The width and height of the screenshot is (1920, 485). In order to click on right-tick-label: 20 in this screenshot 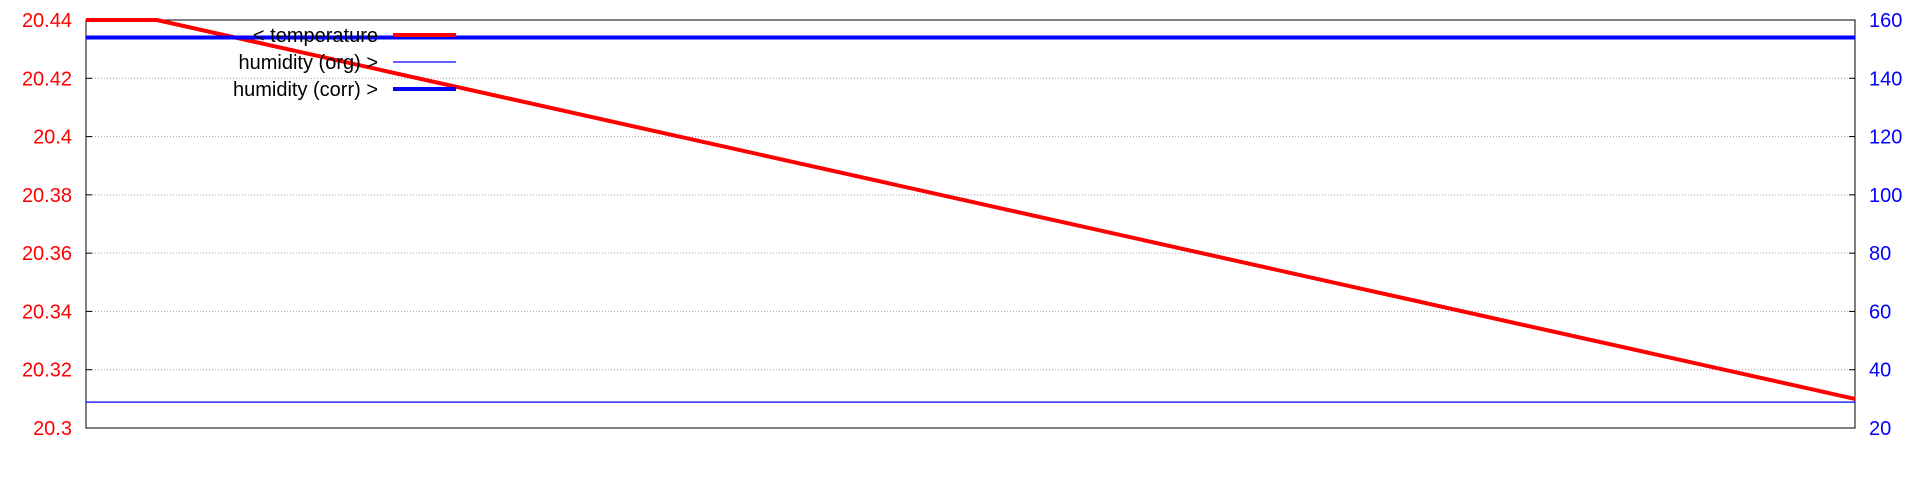, I will do `click(1880, 429)`.